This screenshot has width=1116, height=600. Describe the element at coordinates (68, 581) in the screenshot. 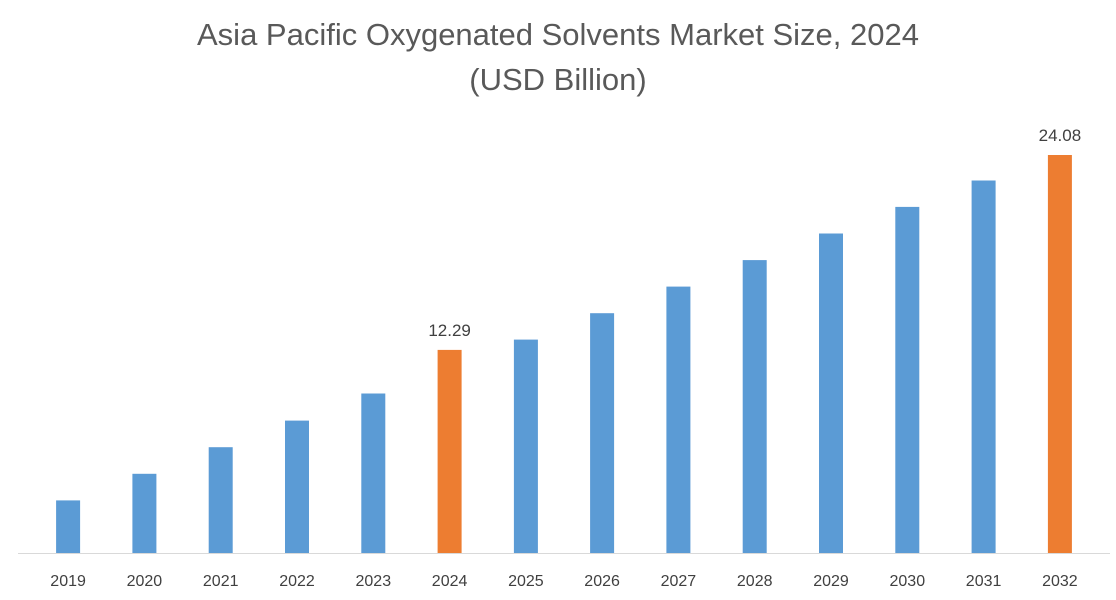

I see `x-tick-label: 2019` at that location.